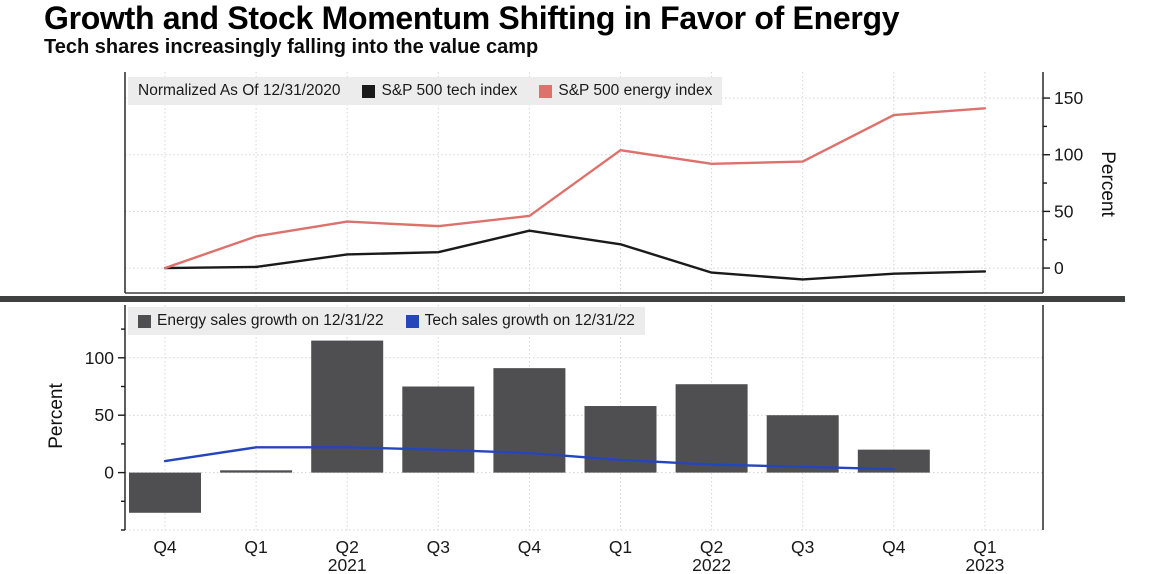 This screenshot has width=1170, height=574. I want to click on legend-item-tech-index: S&P 500 tech index, so click(439, 91).